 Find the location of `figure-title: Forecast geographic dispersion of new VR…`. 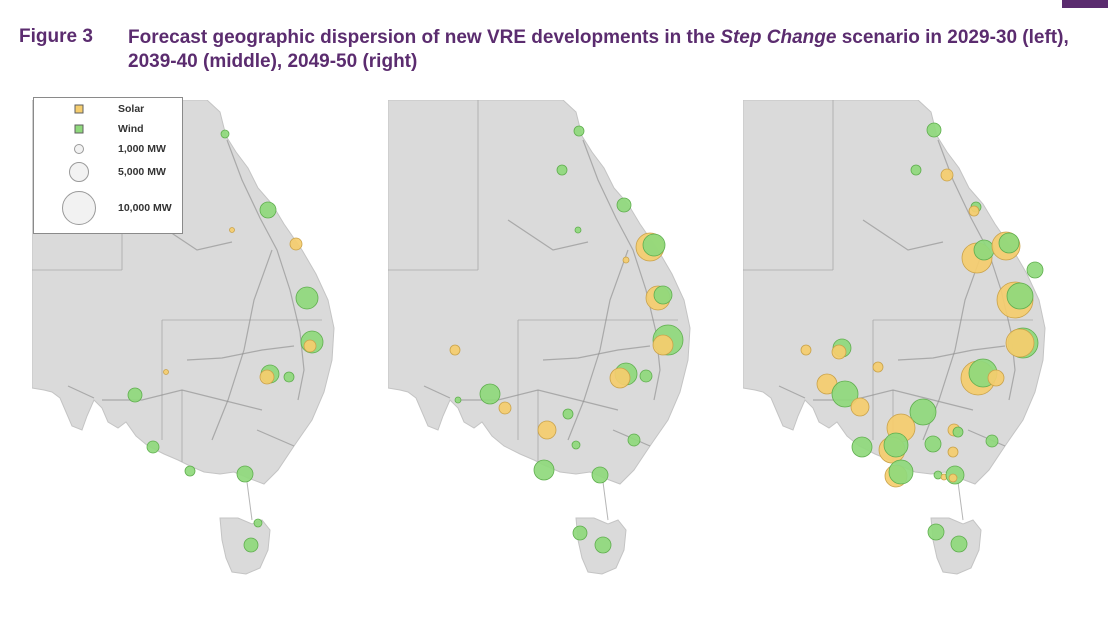

figure-title: Forecast geographic dispersion of new VR… is located at coordinates (598, 49).